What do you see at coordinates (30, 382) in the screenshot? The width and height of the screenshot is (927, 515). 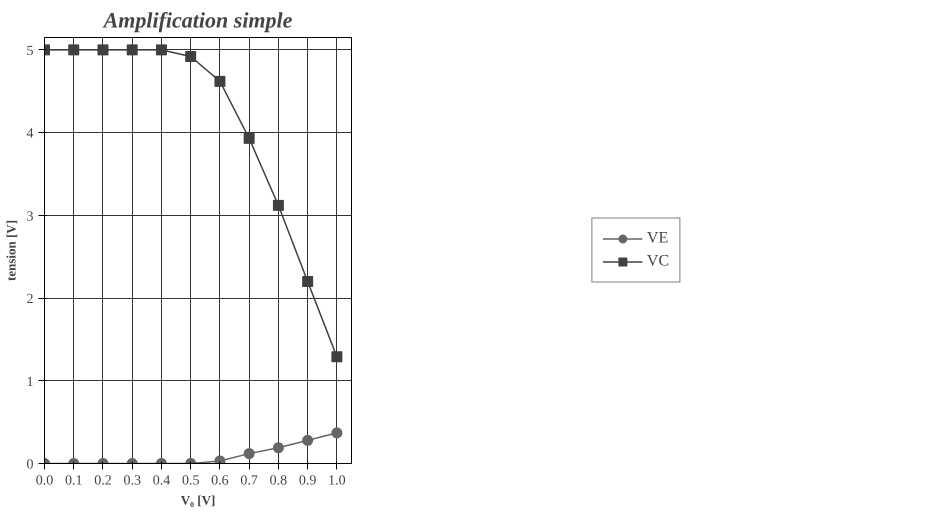 I see `y-tick-label: 1` at bounding box center [30, 382].